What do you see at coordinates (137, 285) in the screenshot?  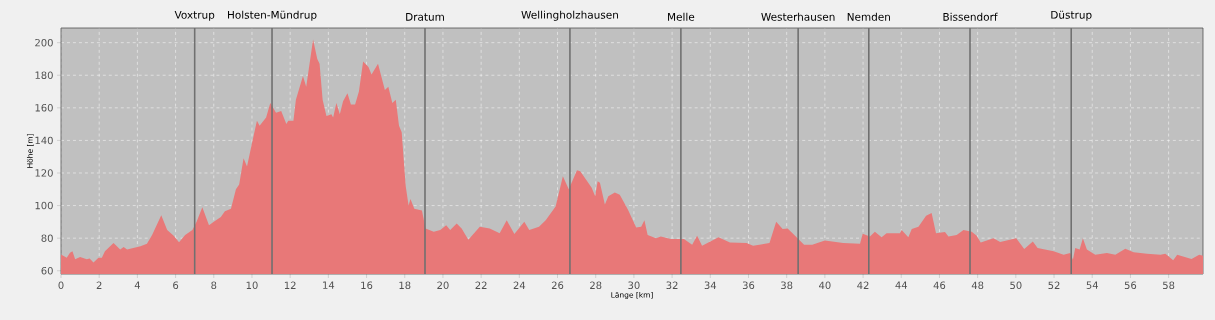 I see `x-tick-label: 4` at bounding box center [137, 285].